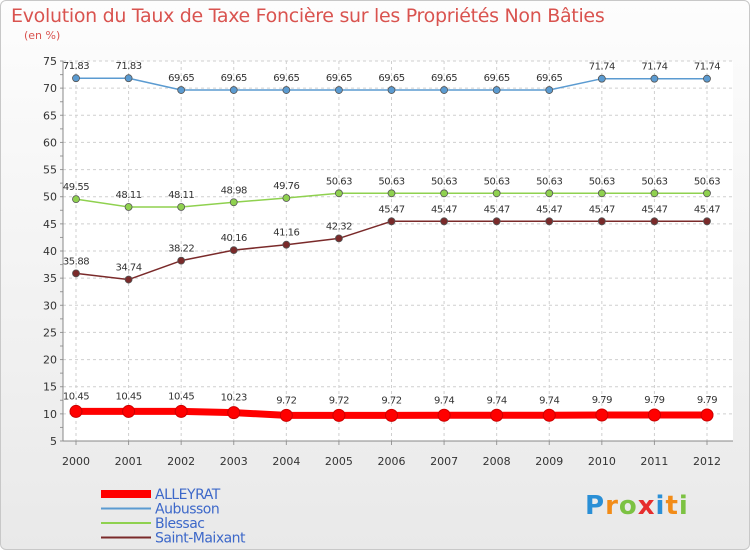 This screenshot has width=750, height=550. Describe the element at coordinates (50, 278) in the screenshot. I see `y-tick-label: 35` at that location.